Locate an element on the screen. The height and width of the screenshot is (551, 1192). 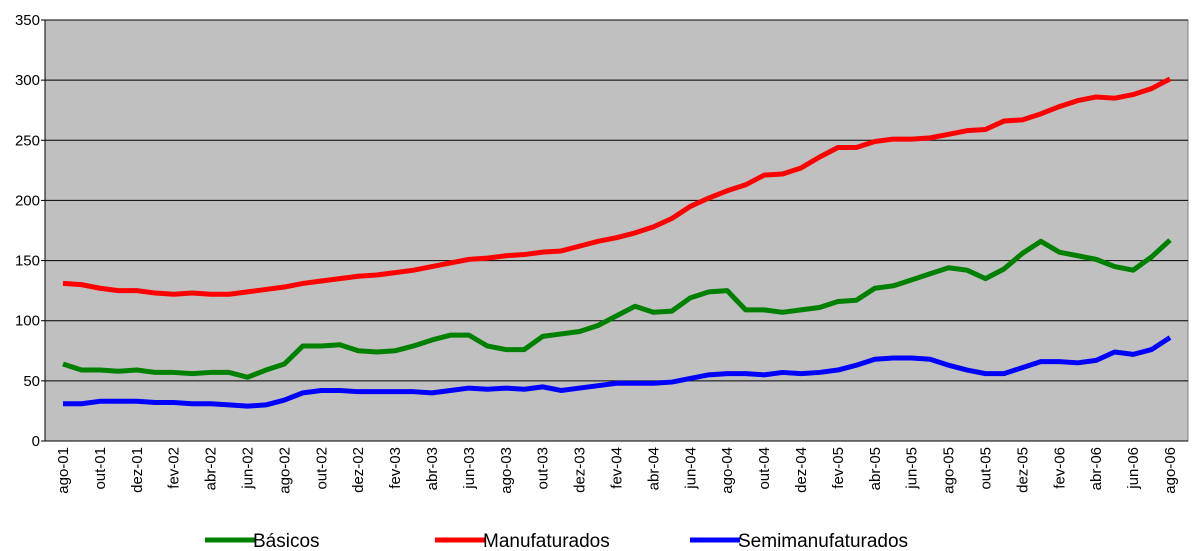
legend-label: Manufaturados is located at coordinates (546, 541).